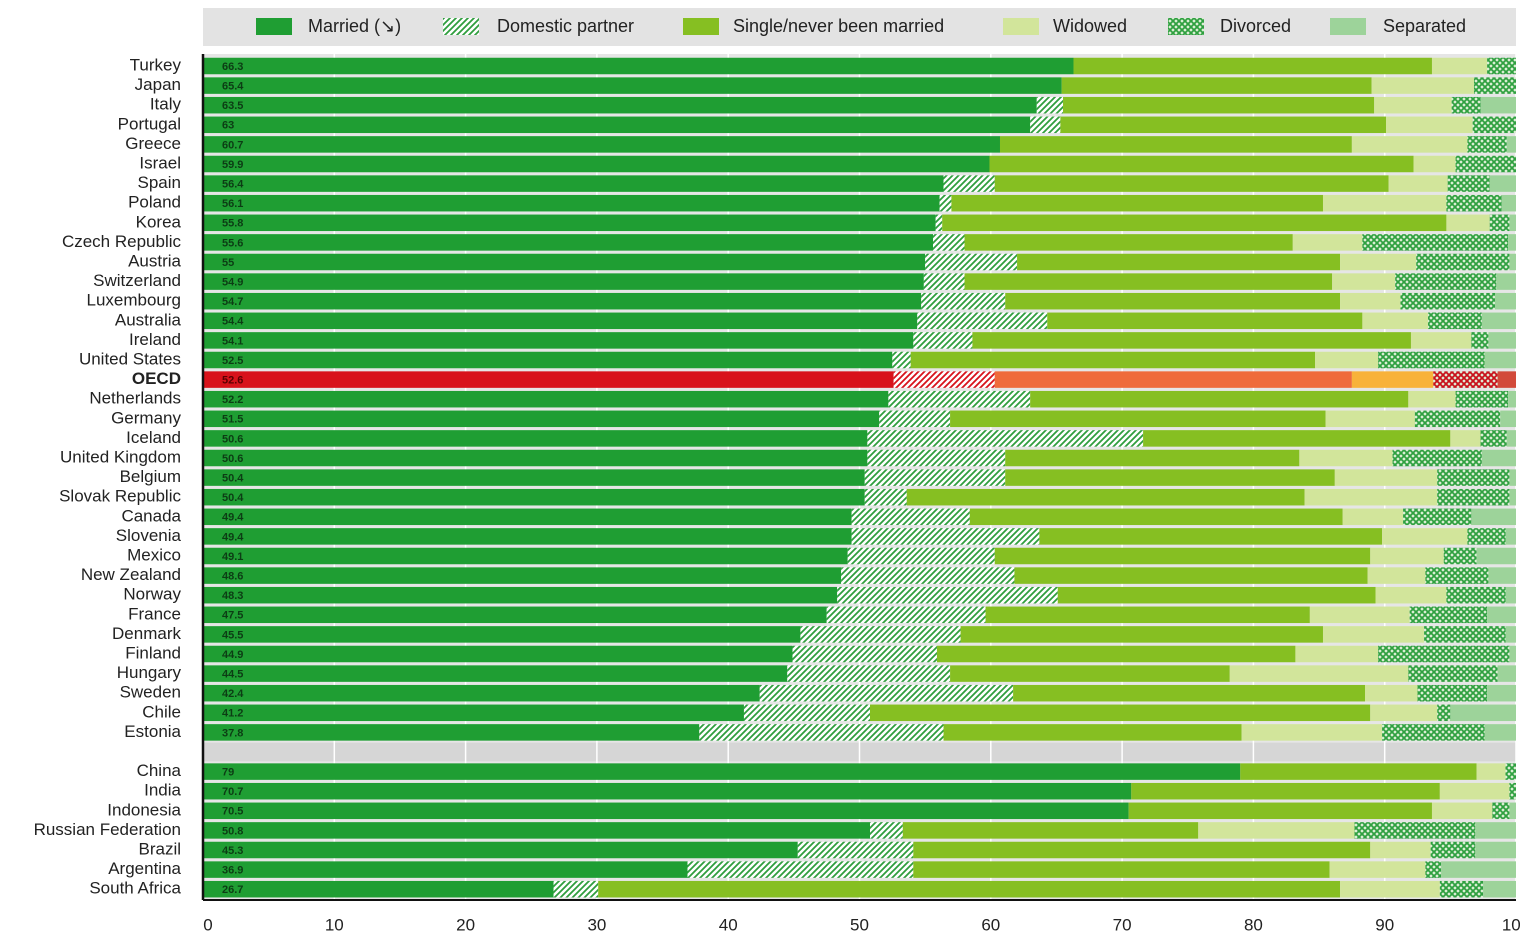 Image resolution: width=1520 pixels, height=938 pixels. Describe the element at coordinates (154, 613) in the screenshot. I see `y-tick-label: France` at that location.